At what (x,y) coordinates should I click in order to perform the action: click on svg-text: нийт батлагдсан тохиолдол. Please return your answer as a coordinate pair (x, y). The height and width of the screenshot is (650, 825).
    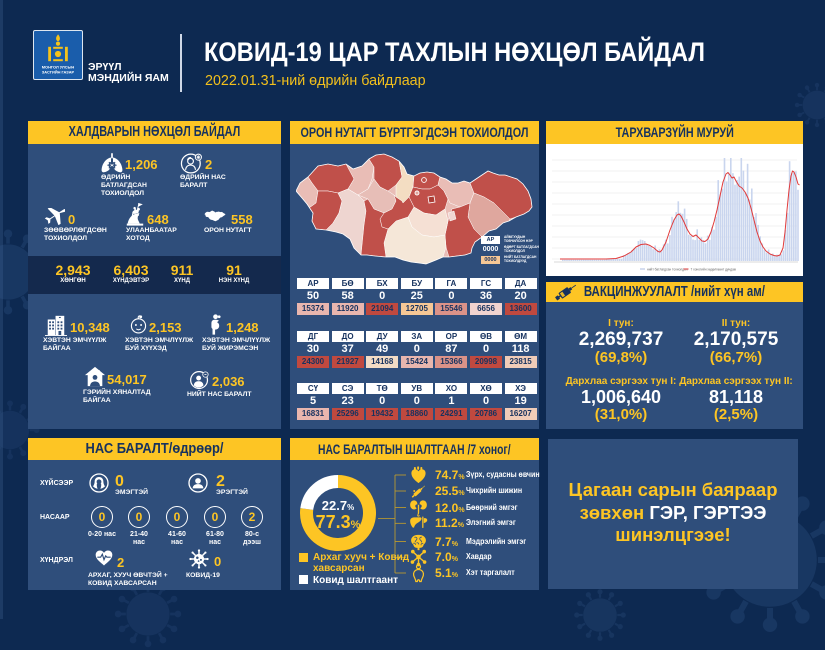
    Looking at the image, I should click on (667, 270).